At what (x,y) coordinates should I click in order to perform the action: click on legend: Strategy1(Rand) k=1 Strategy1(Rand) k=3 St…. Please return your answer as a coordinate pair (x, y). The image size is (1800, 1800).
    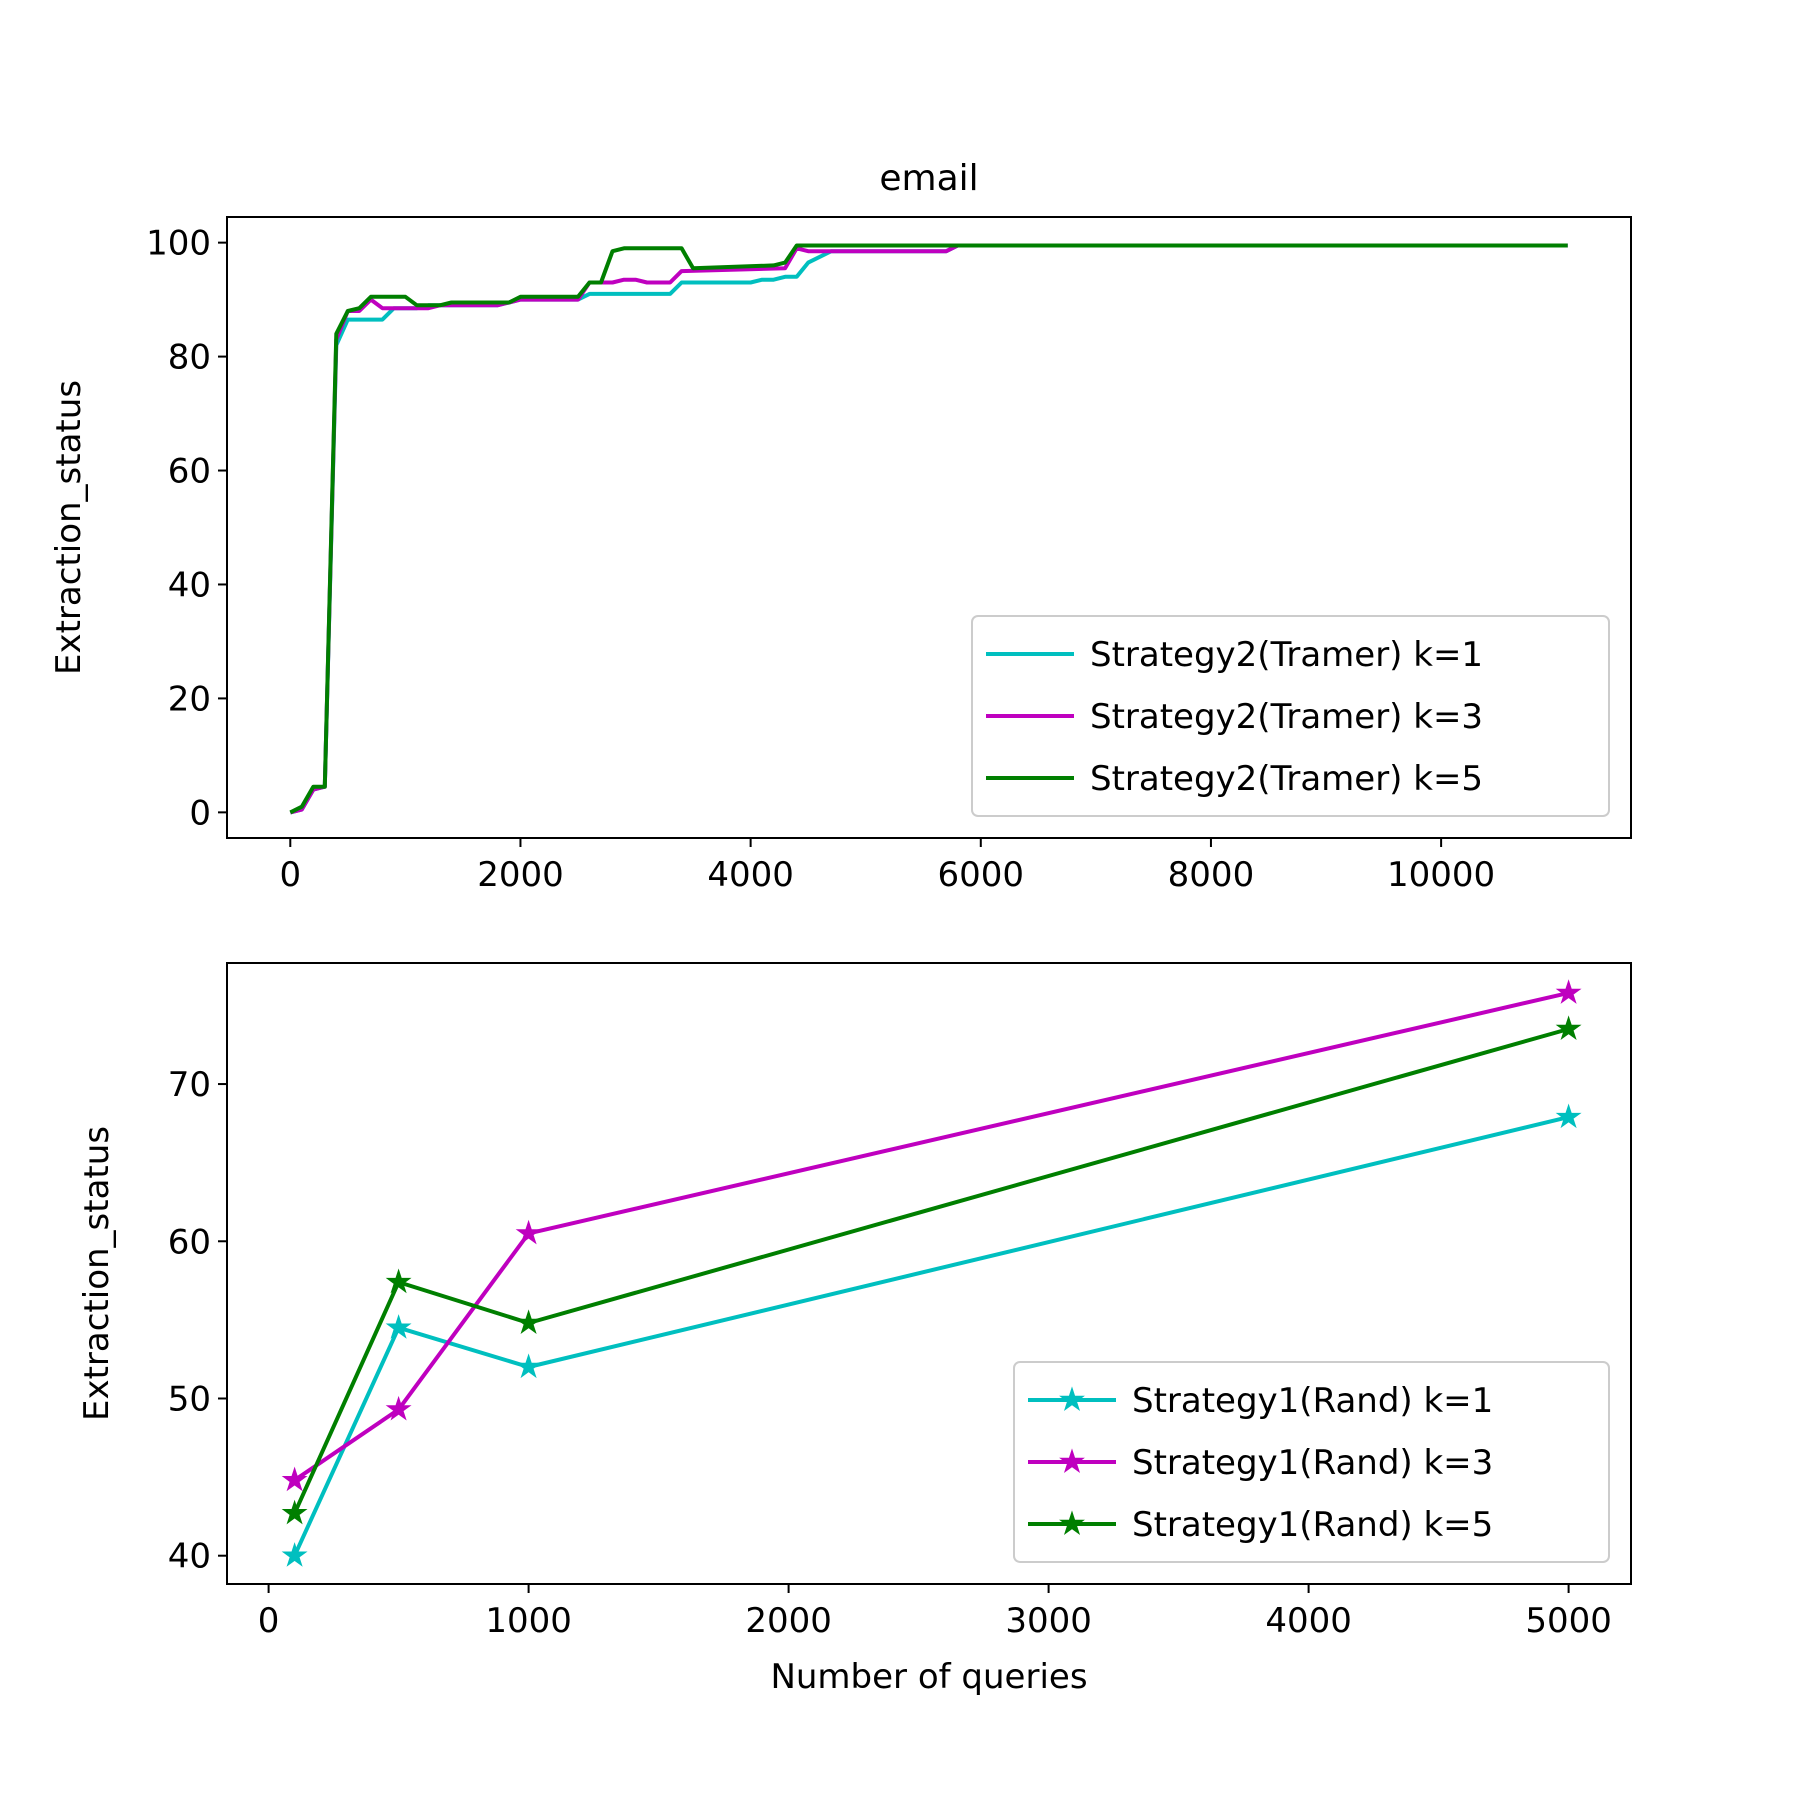
    Looking at the image, I should click on (1311, 1462).